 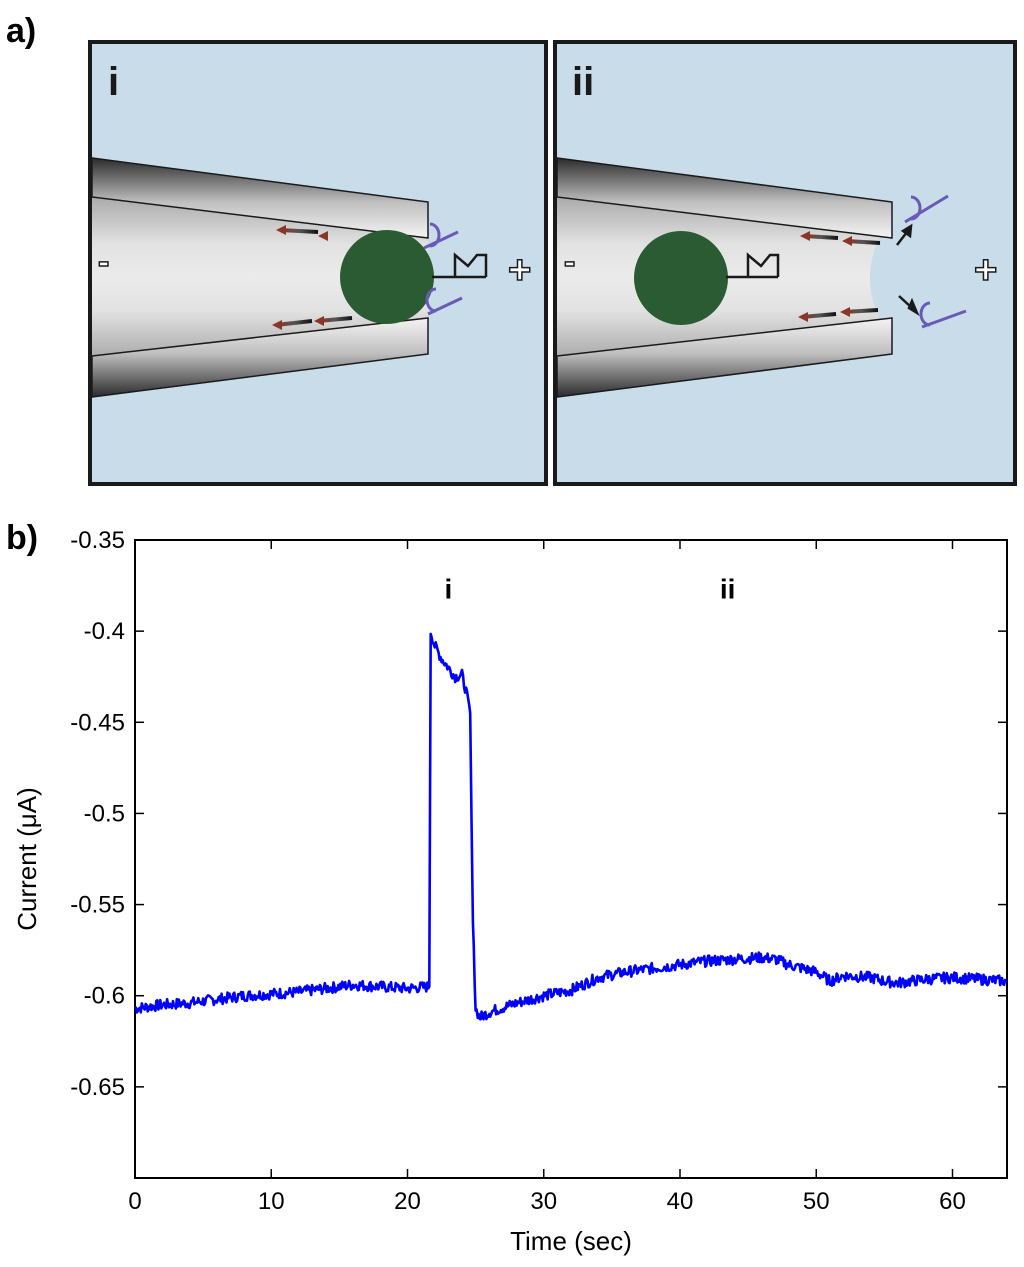 What do you see at coordinates (680, 1201) in the screenshot?
I see `x-tick-label: 40` at bounding box center [680, 1201].